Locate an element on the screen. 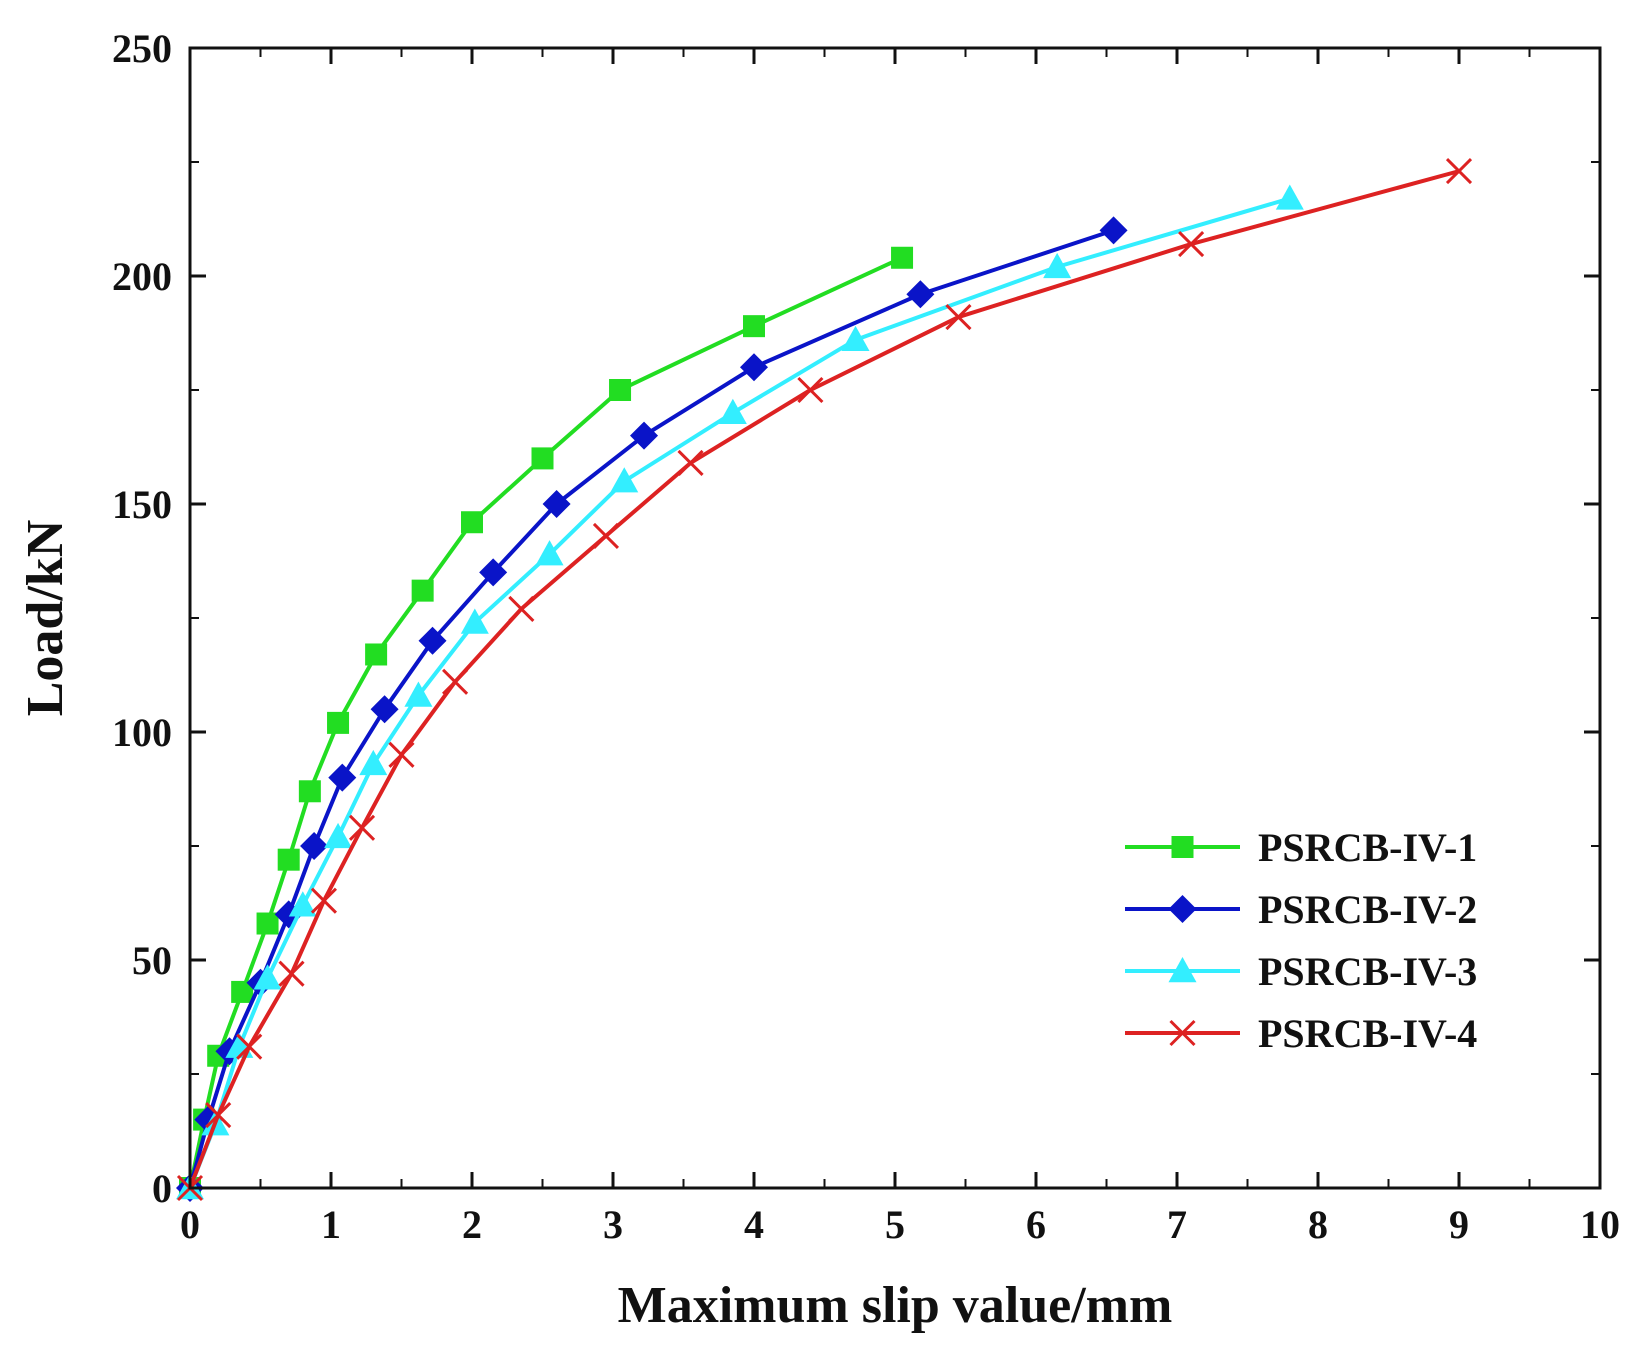  legend-label-2: PSRCB-IV-2 is located at coordinates (1367, 909).